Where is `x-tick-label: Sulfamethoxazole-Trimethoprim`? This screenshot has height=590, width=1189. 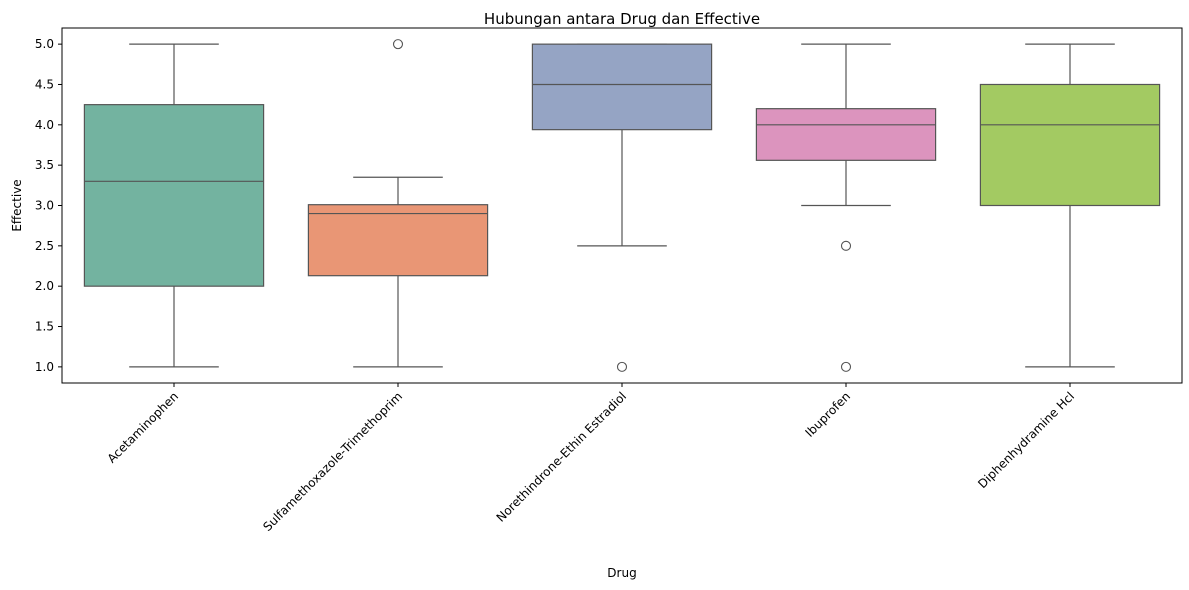 x-tick-label: Sulfamethoxazole-Trimethoprim is located at coordinates (332, 461).